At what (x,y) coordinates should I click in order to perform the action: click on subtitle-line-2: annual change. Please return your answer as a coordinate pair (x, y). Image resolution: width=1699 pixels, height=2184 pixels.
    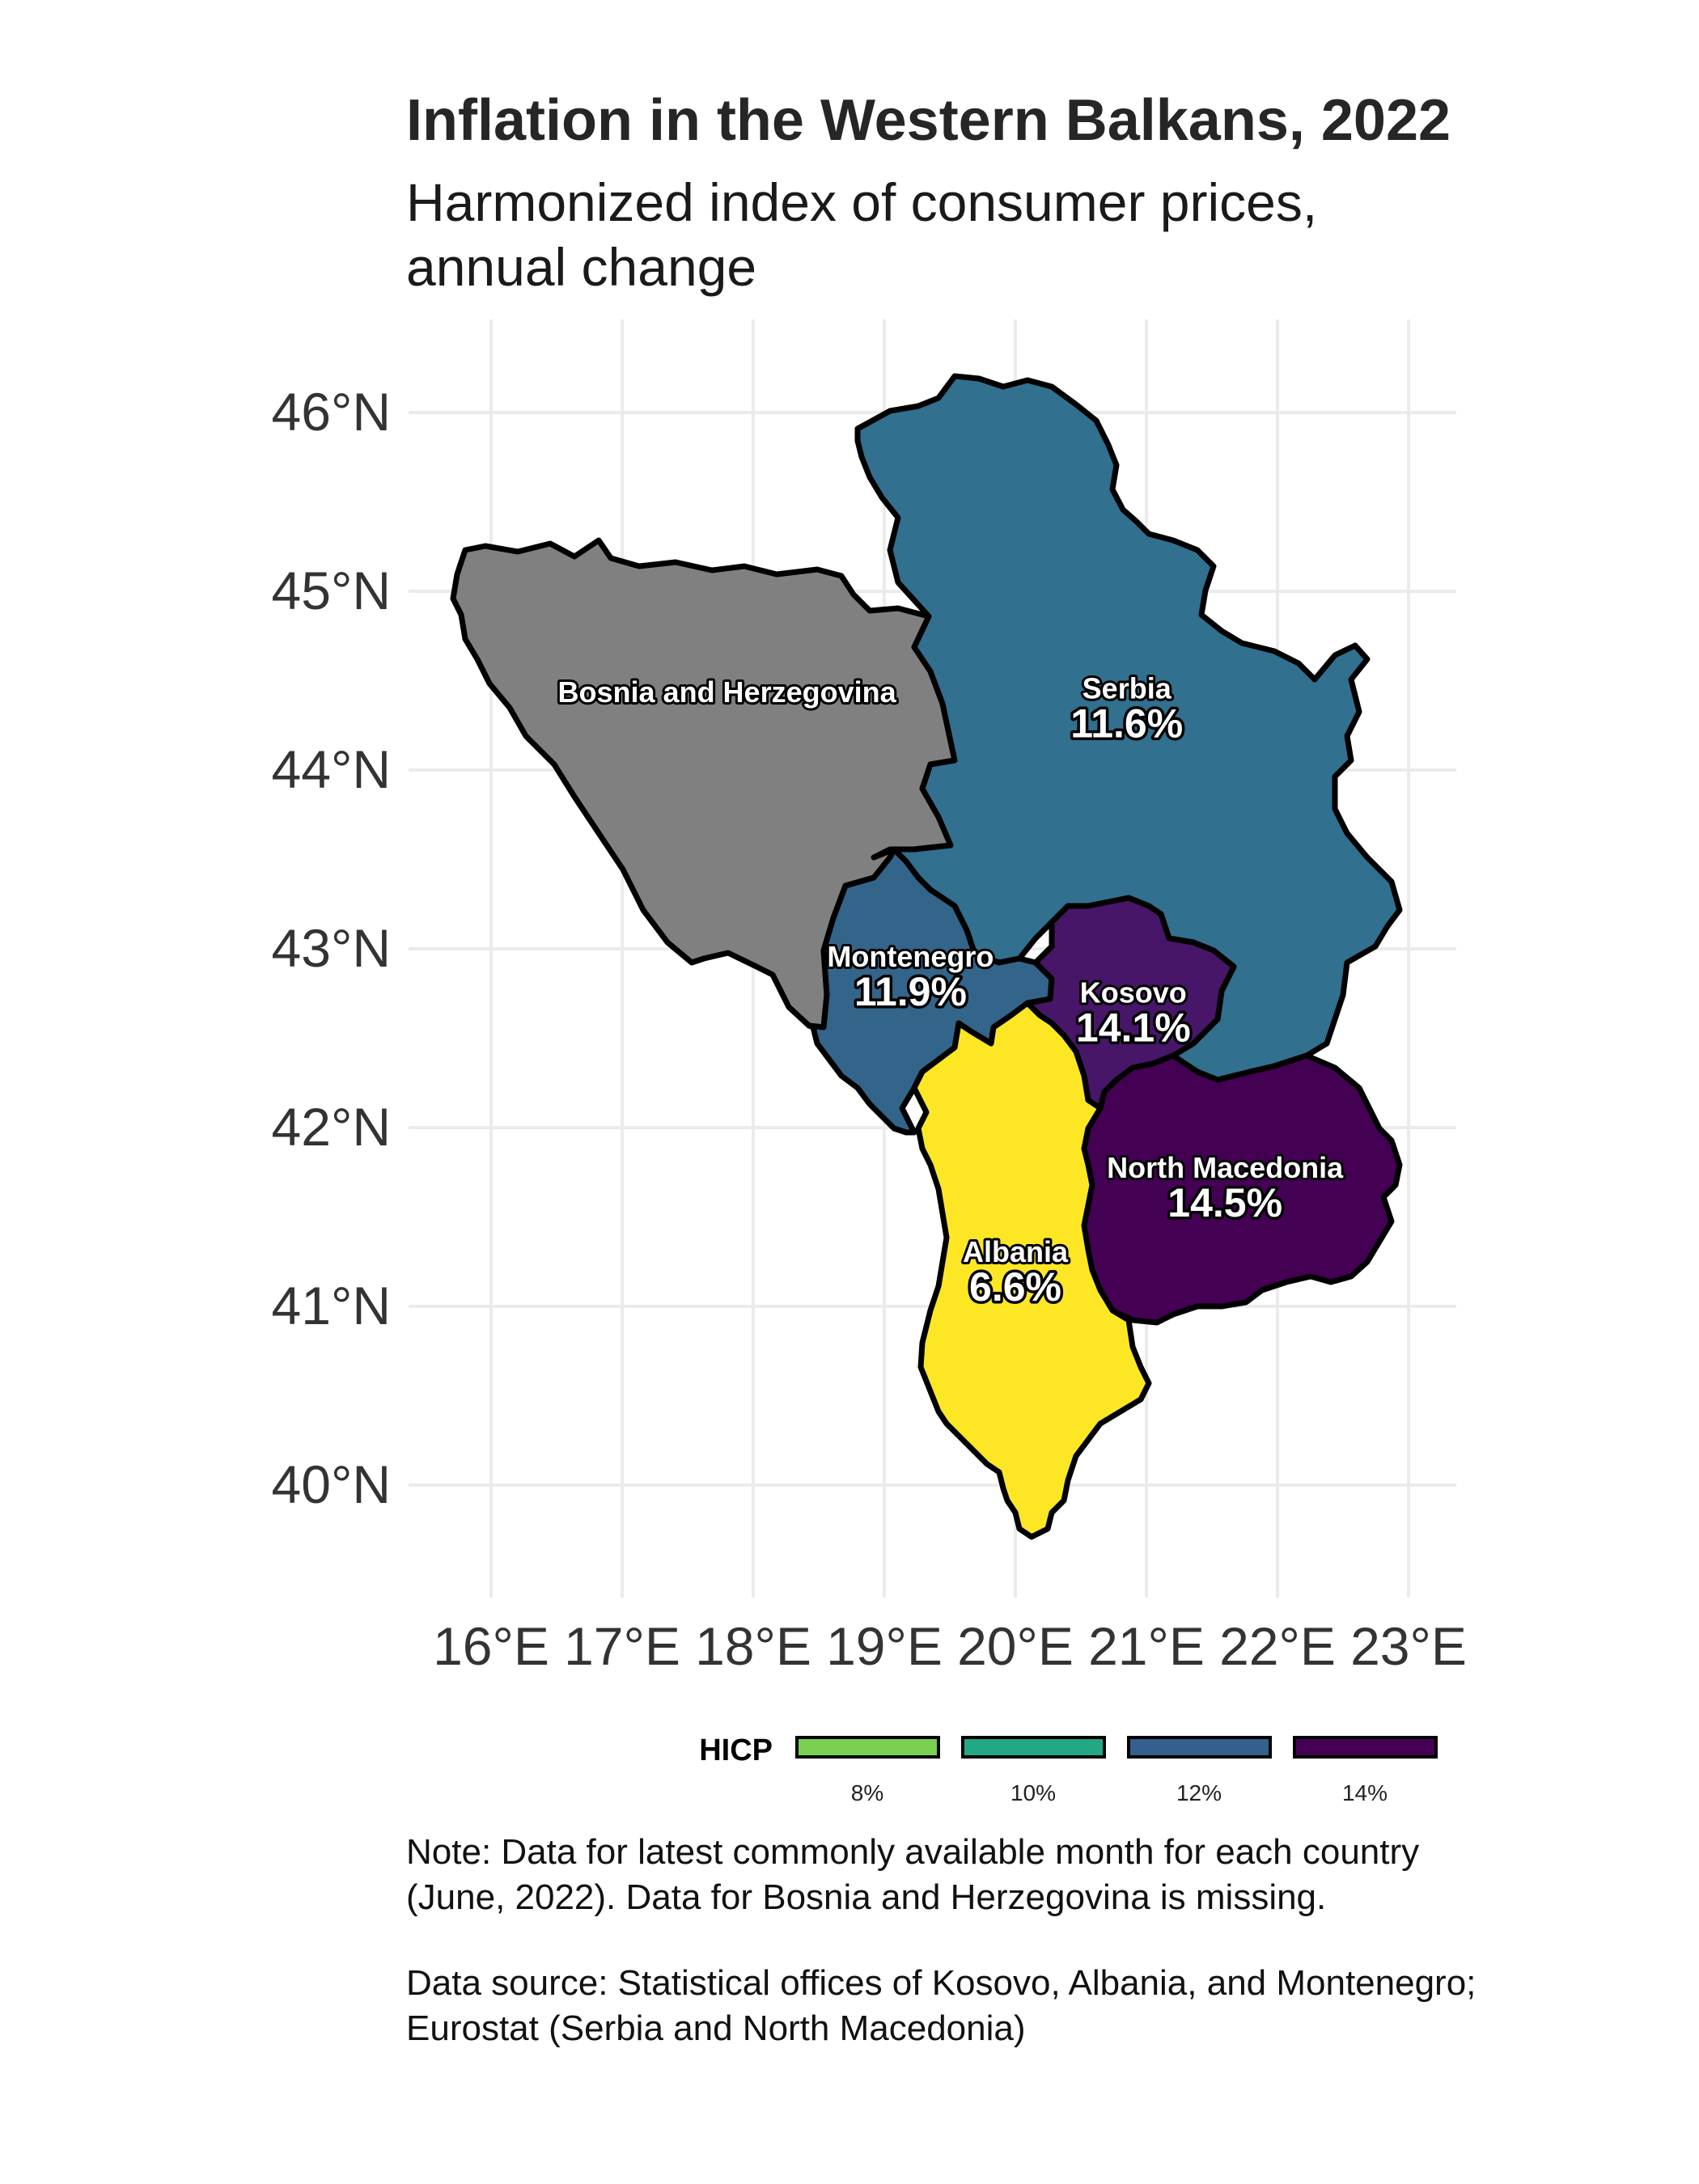
    Looking at the image, I should click on (581, 267).